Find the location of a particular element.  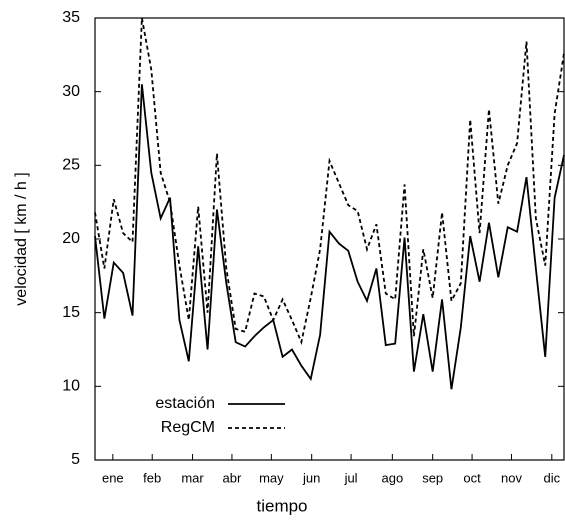

x-tick-label: jul is located at coordinates (351, 477).